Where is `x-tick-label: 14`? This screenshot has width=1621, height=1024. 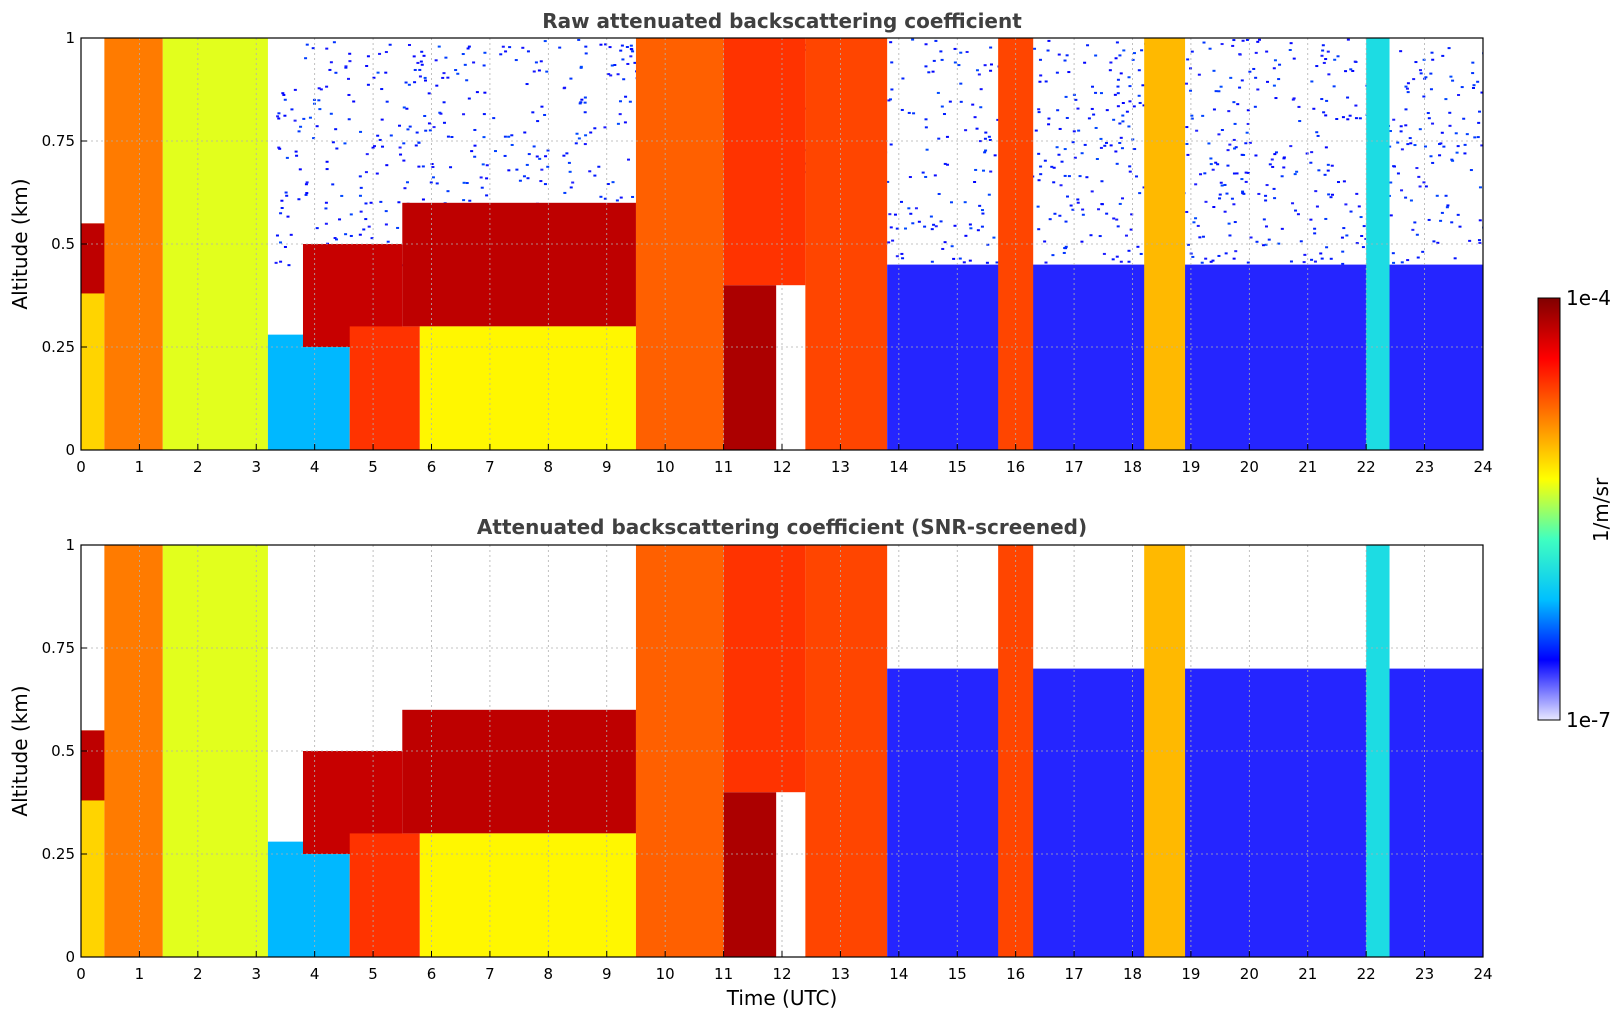
x-tick-label: 14 is located at coordinates (898, 467).